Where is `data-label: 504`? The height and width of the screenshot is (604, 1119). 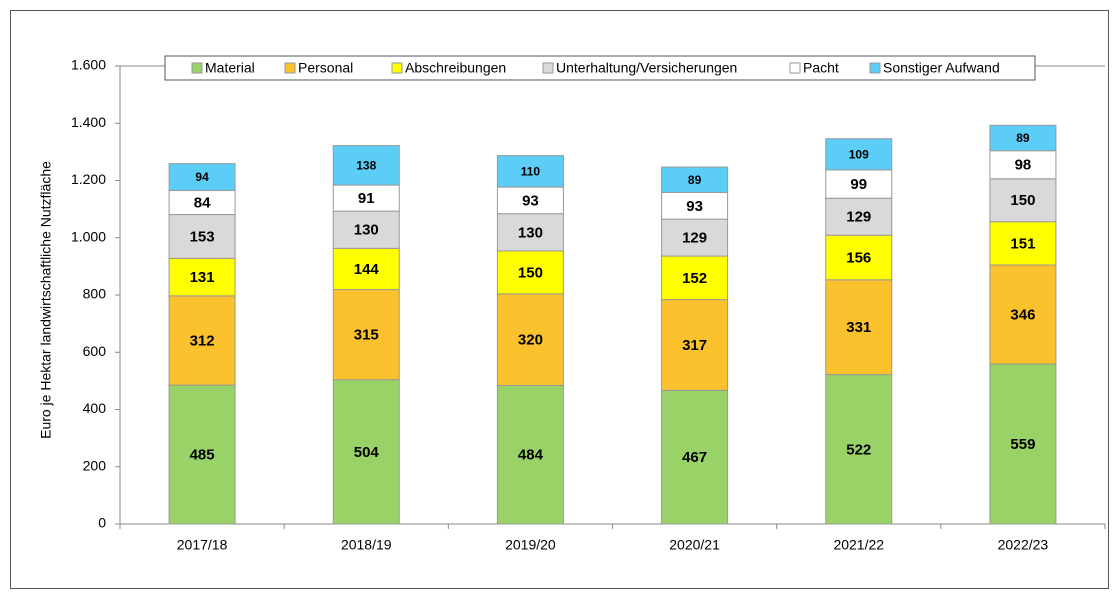 data-label: 504 is located at coordinates (367, 452).